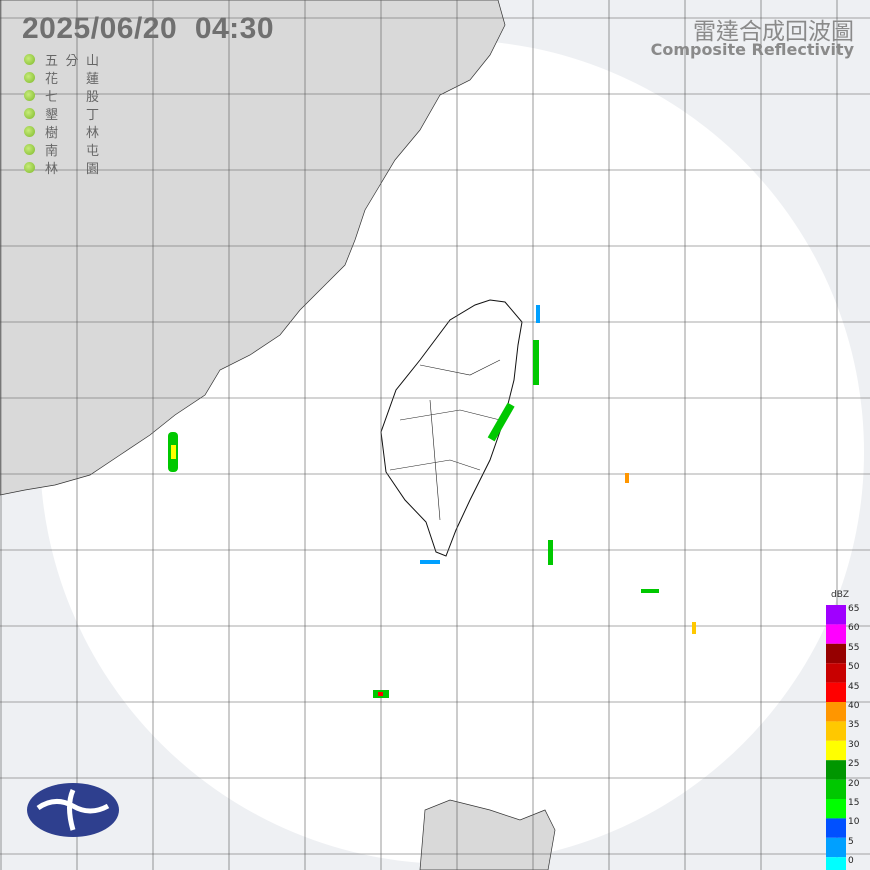 This screenshot has height=870, width=870. What do you see at coordinates (854, 725) in the screenshot?
I see `legend-label: 35` at bounding box center [854, 725].